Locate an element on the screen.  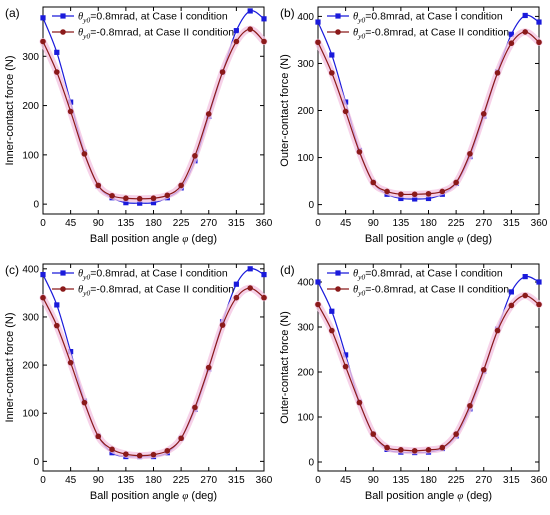
x-tick-label: 180 is located at coordinates (153, 223).